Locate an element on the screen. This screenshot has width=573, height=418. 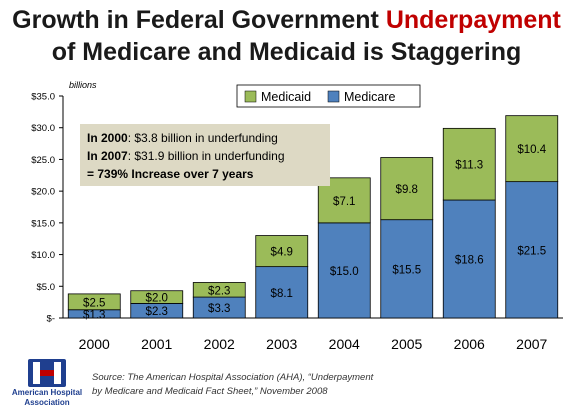
callout-box is located at coordinates (205, 155).